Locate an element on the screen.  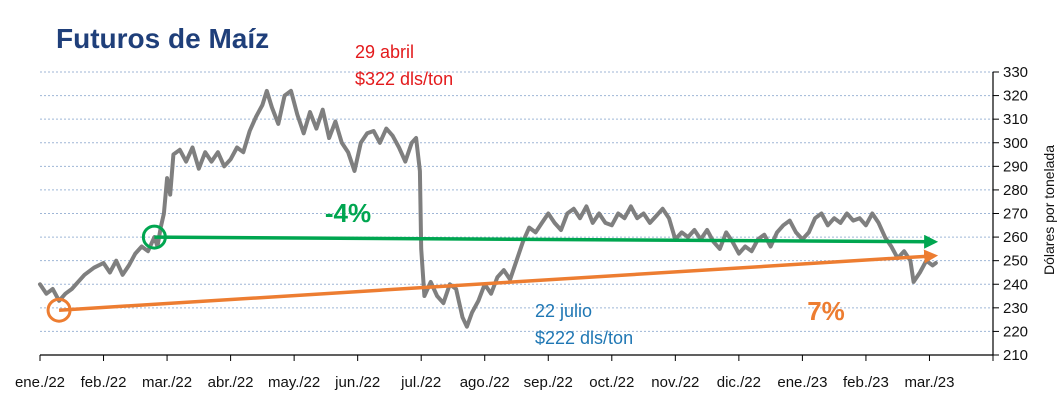
low-annotation-line: 22 julio is located at coordinates (563, 311).